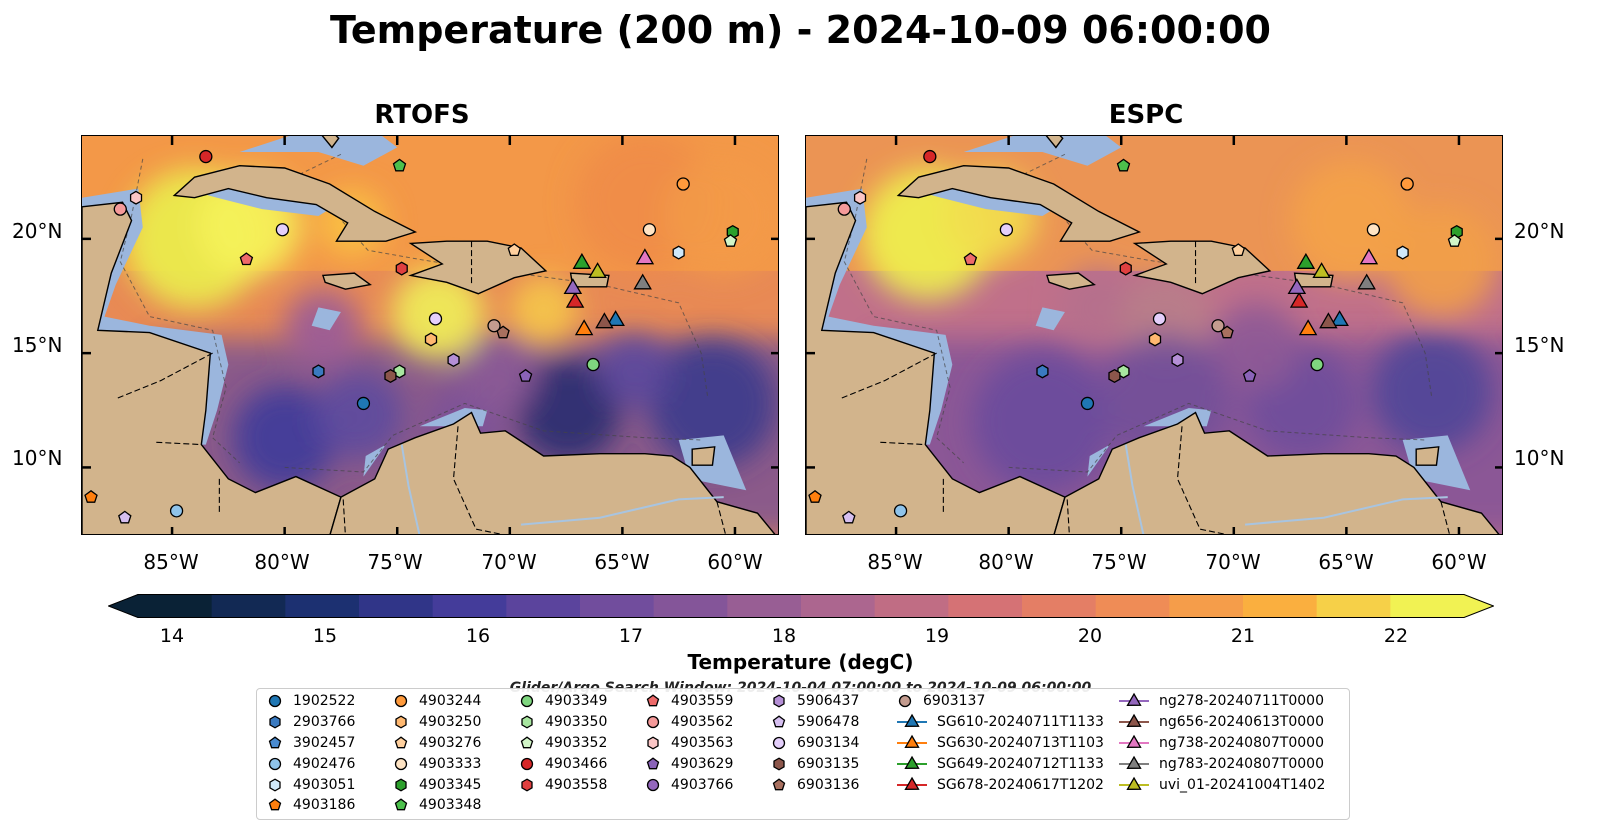 Image resolution: width=1601 pixels, height=829 pixels. I want to click on legend-item: 4903186, so click(310, 805).